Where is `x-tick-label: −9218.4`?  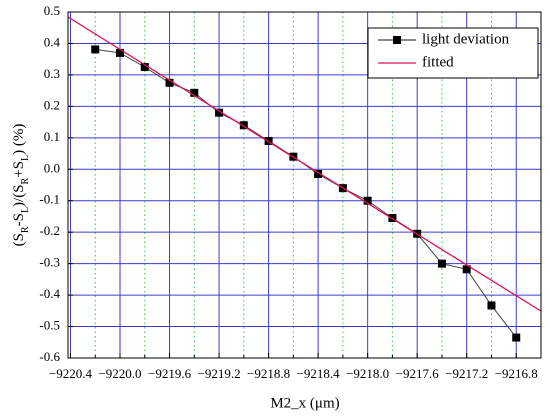
x-tick-label: −9218.4 is located at coordinates (319, 373).